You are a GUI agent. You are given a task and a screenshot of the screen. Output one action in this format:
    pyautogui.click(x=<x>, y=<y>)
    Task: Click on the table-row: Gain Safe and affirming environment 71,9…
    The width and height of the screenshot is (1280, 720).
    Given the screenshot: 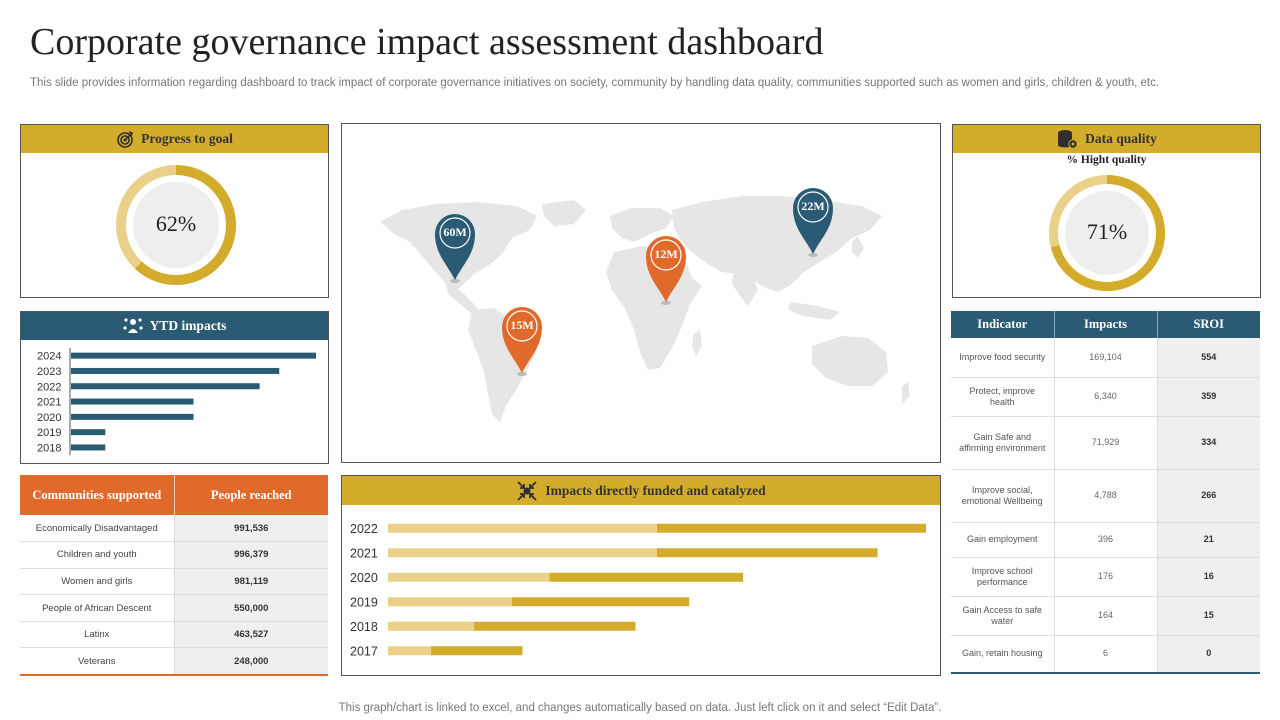 What is the action you would take?
    pyautogui.click(x=1105, y=443)
    